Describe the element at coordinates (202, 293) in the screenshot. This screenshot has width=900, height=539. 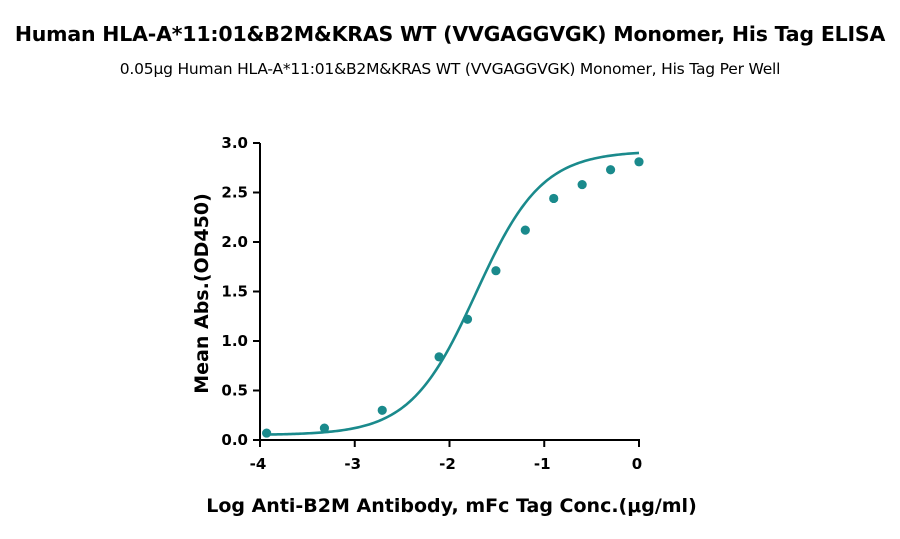
I see `y-axis-label: Mean Abs.(OD450)` at that location.